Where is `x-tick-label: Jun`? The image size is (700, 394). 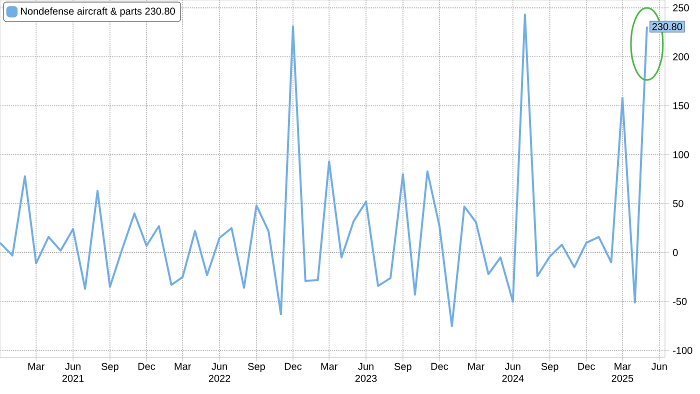 x-tick-label: Jun is located at coordinates (659, 366).